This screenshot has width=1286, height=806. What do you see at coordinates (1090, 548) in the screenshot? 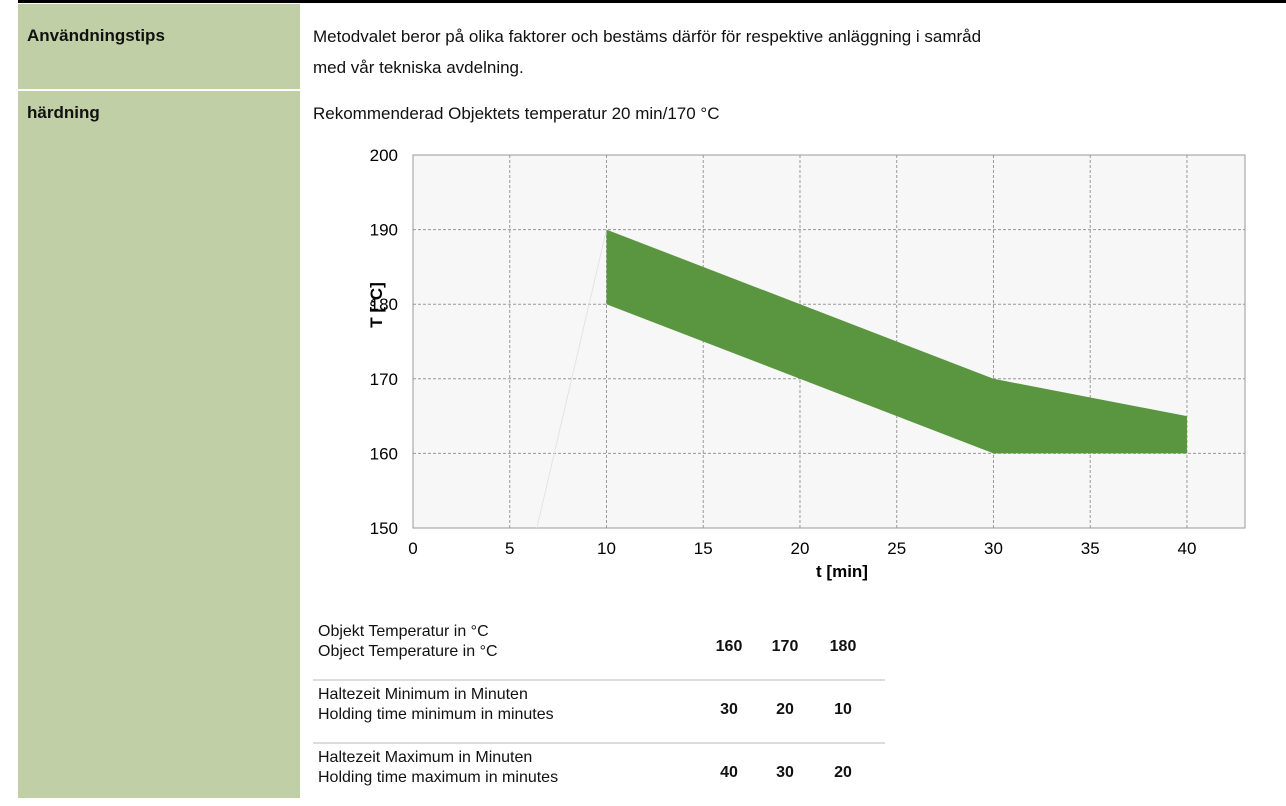
I see `x-tick-label: 35` at bounding box center [1090, 548].